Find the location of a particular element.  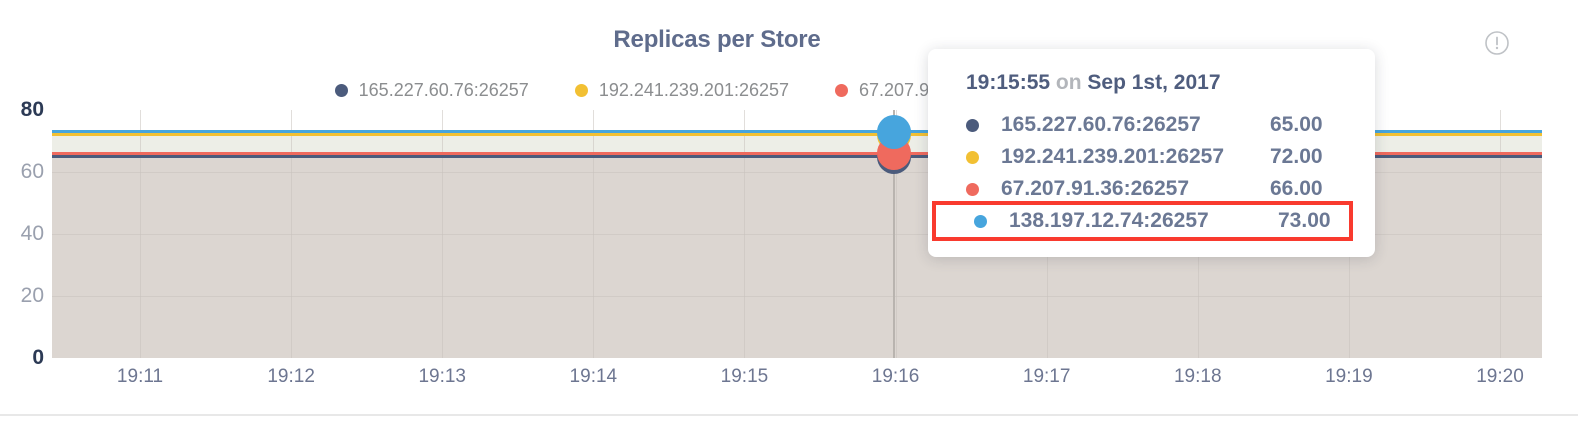

tooltip-date: Sep 1st, 2017 is located at coordinates (1154, 82).